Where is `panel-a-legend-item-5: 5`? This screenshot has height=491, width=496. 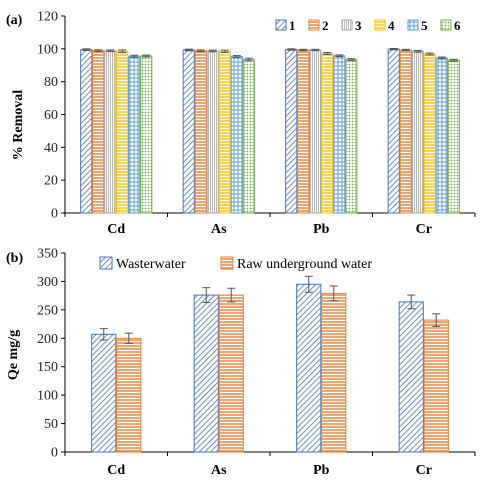
panel-a-legend-item-5: 5 is located at coordinates (417, 25).